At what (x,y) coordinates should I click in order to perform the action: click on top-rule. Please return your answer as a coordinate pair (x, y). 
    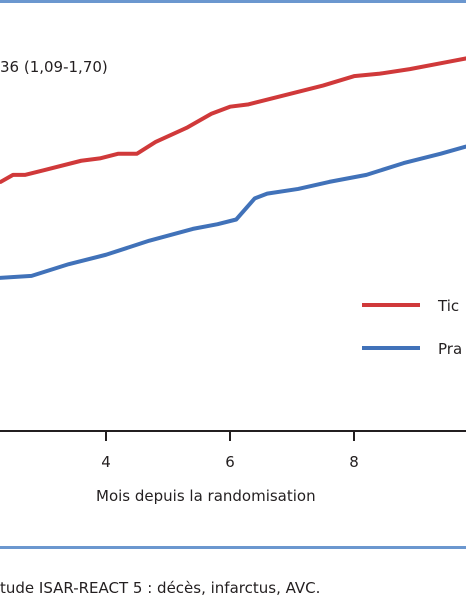
    Looking at the image, I should click on (233, 1).